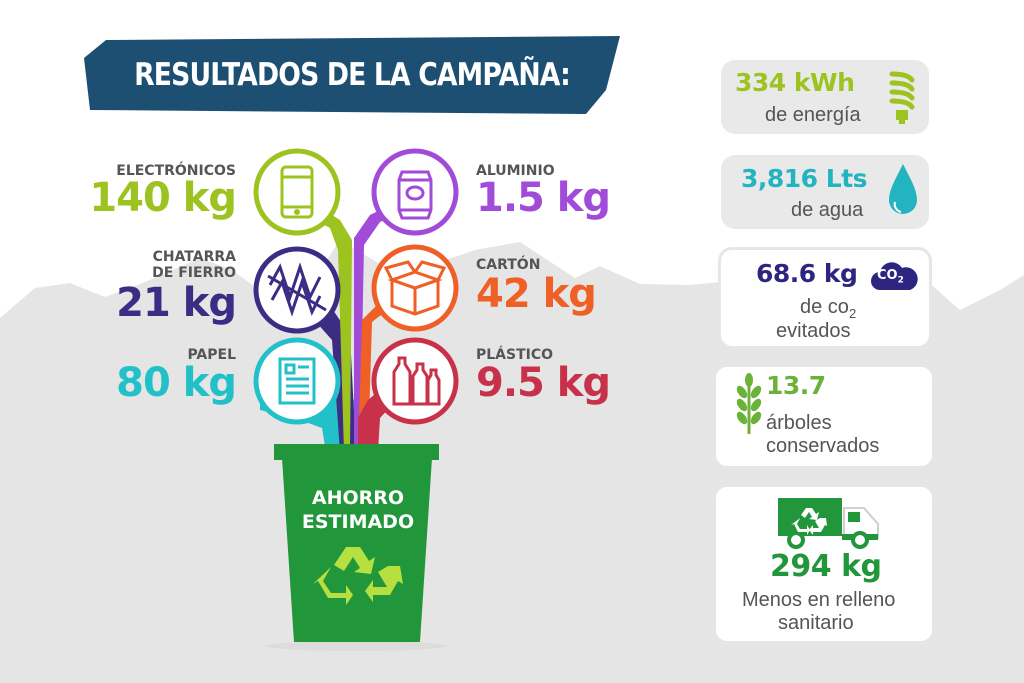  I want to click on co2-badge-main: CO, so click(887, 275).